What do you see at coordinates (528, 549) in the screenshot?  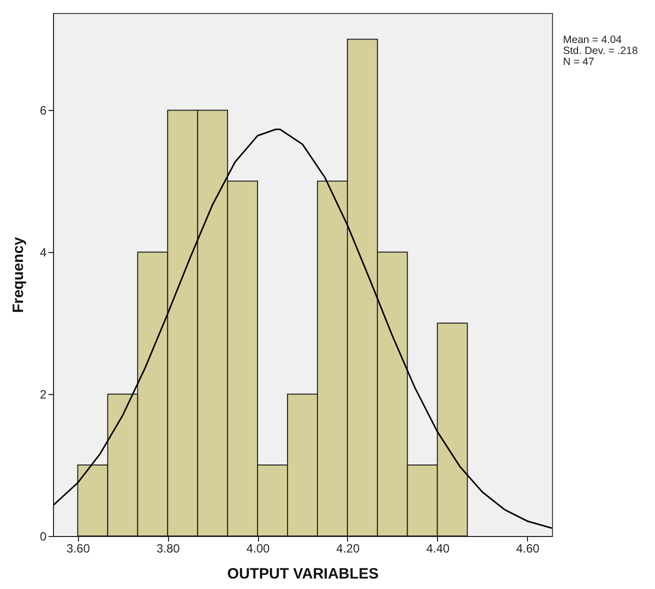 I see `x-tick-label: 4.60` at bounding box center [528, 549].